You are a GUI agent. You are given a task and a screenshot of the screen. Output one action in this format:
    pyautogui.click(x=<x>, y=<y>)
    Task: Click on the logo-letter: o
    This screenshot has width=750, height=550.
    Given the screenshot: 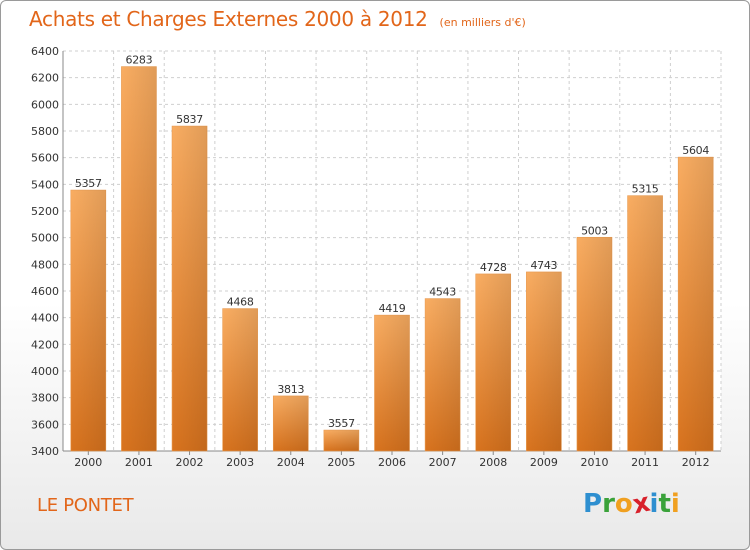 What is the action you would take?
    pyautogui.click(x=623, y=504)
    